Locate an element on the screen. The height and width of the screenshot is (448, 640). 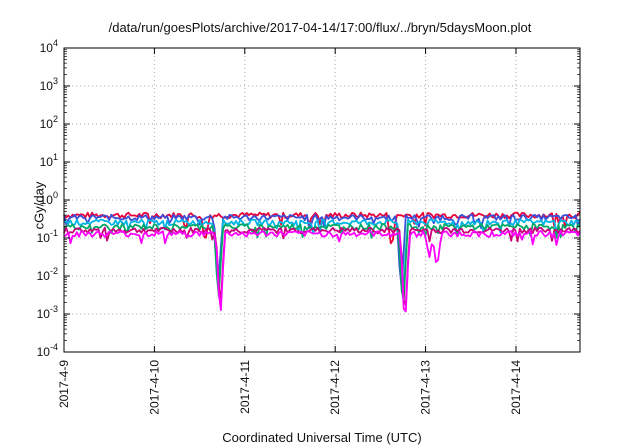
x-tick-label: 2017-4-12 is located at coordinates (335, 387).